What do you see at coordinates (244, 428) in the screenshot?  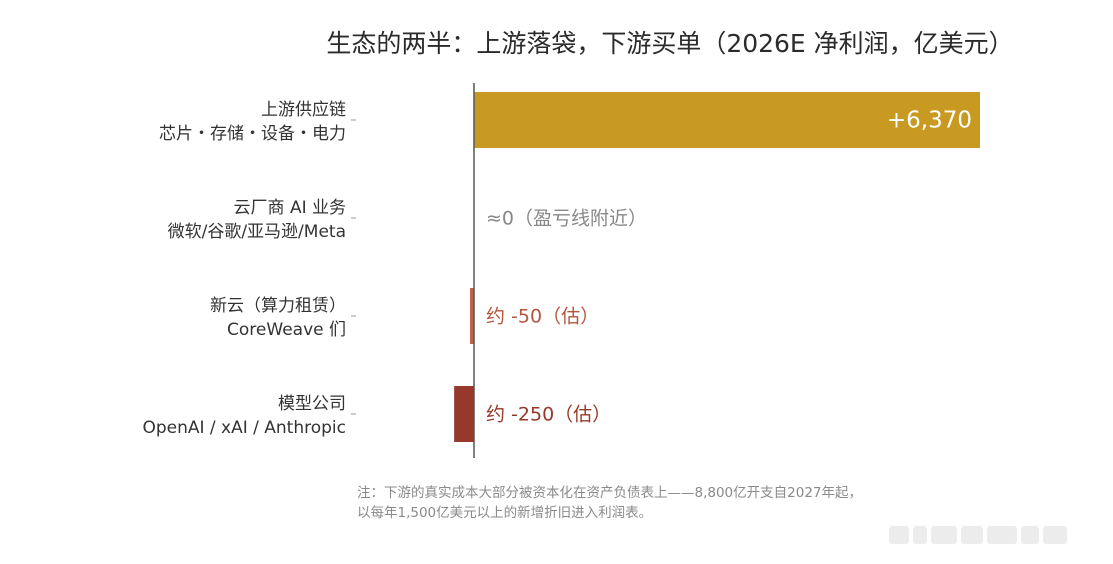 I see `category-label-line2: OpenAI / xAI / Anthropic` at bounding box center [244, 428].